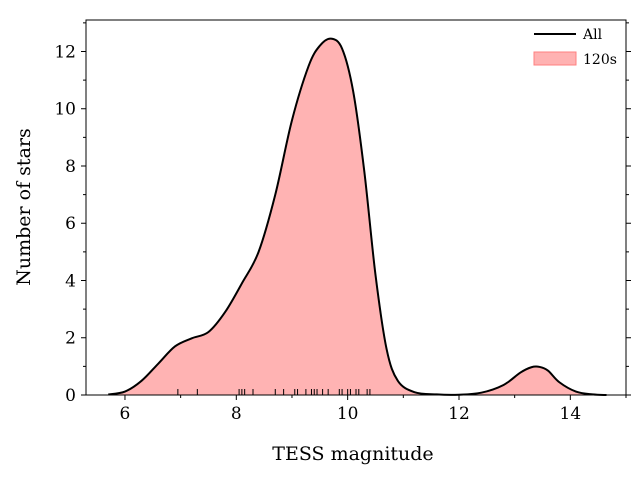 The width and height of the screenshot is (640, 480). Describe the element at coordinates (352, 454) in the screenshot. I see `x-axis-title: TESS magnitude` at that location.